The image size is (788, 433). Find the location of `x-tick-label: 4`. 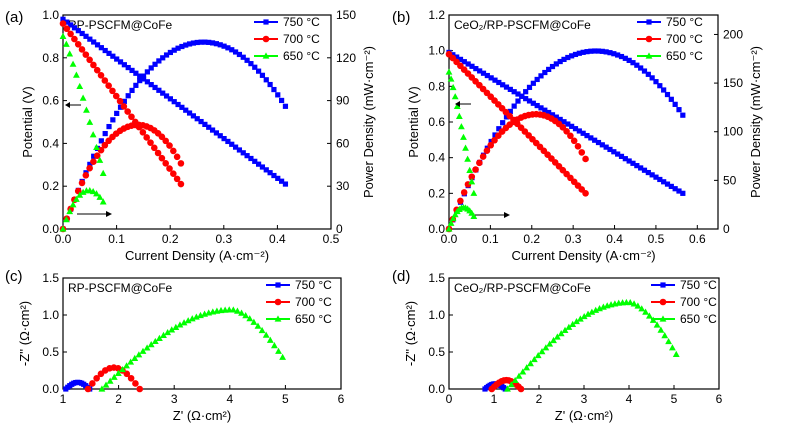

x-tick-label: 4 is located at coordinates (229, 399).